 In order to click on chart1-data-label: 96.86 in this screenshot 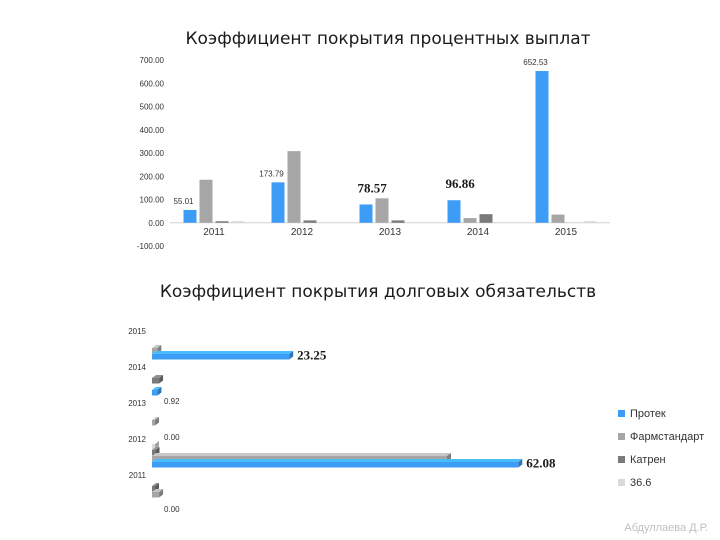, I will do `click(461, 183)`.